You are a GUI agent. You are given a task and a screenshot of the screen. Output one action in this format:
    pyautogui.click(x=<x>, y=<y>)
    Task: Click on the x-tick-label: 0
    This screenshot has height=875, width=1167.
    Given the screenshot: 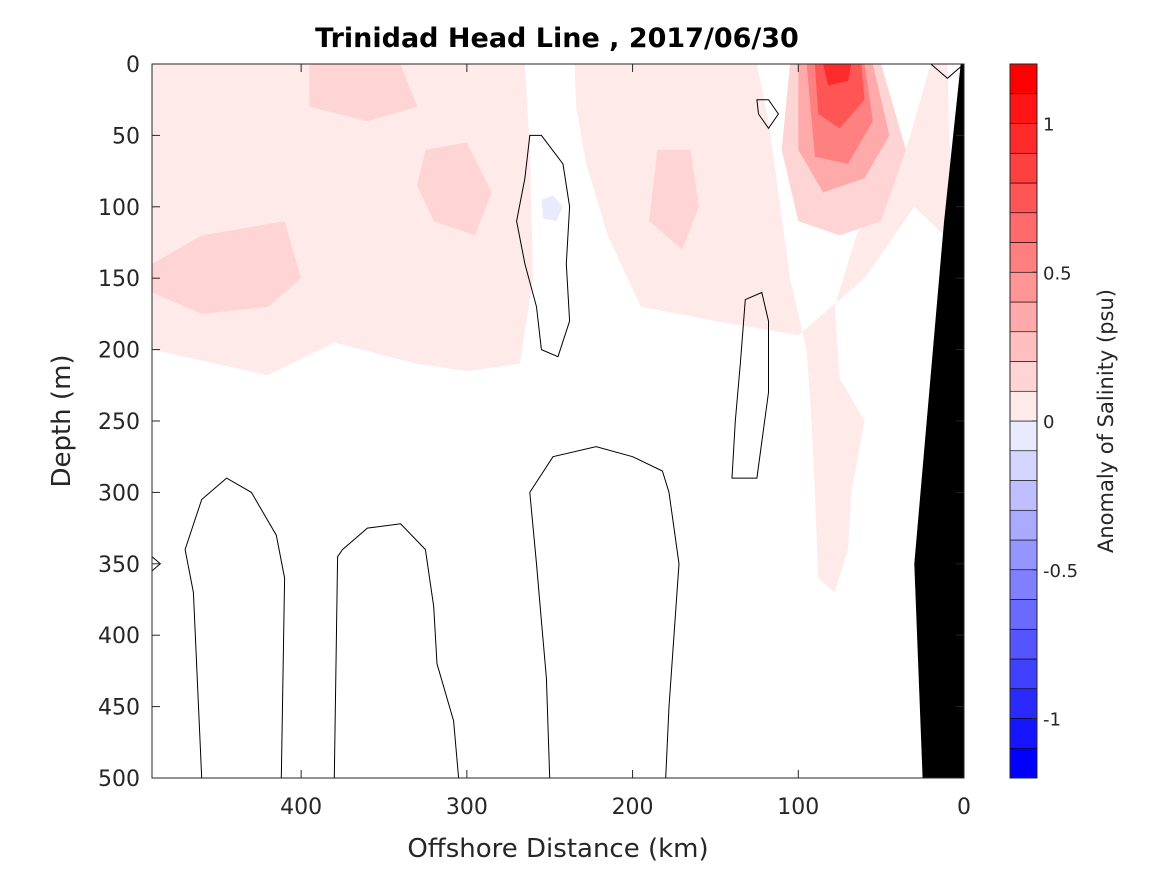 What is the action you would take?
    pyautogui.click(x=964, y=807)
    